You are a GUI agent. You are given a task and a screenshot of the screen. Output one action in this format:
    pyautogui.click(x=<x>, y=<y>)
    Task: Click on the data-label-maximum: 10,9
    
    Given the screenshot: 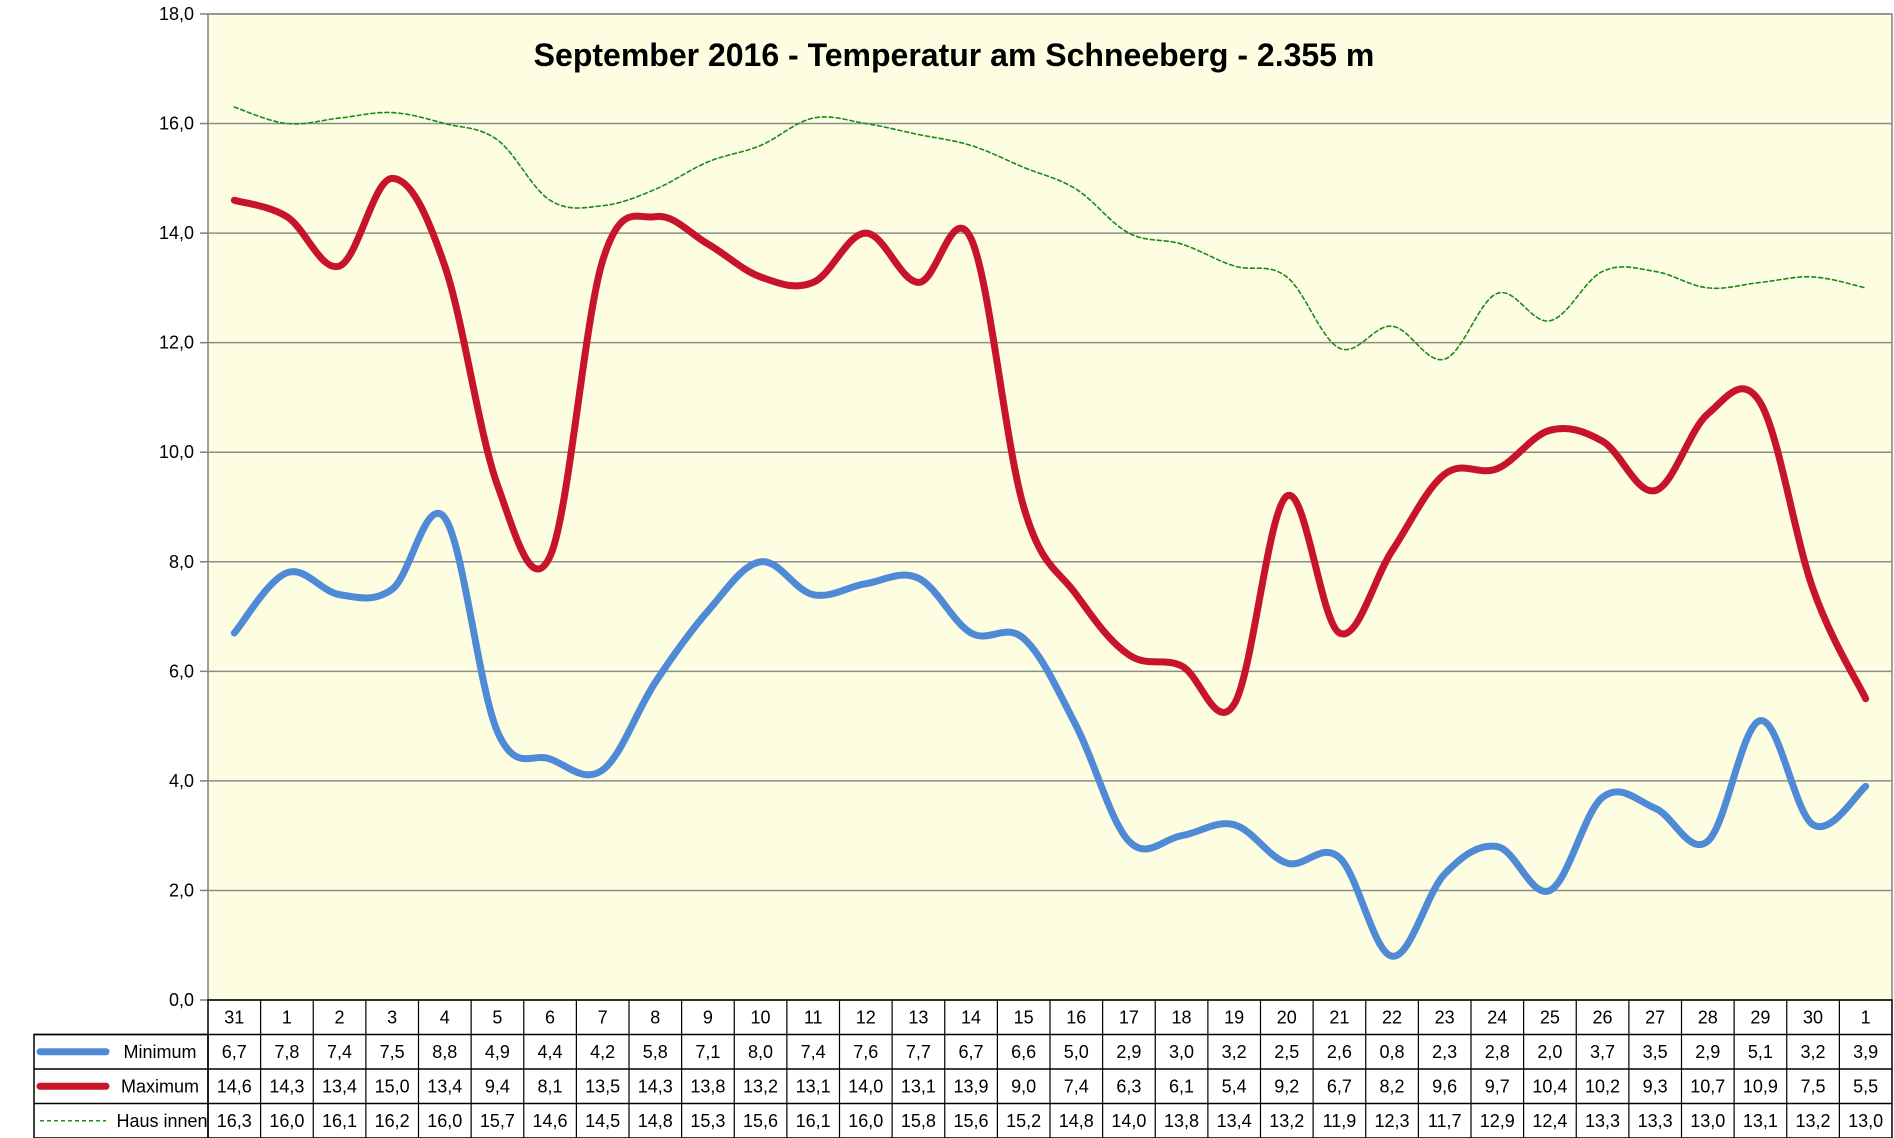 What is the action you would take?
    pyautogui.click(x=1760, y=1086)
    